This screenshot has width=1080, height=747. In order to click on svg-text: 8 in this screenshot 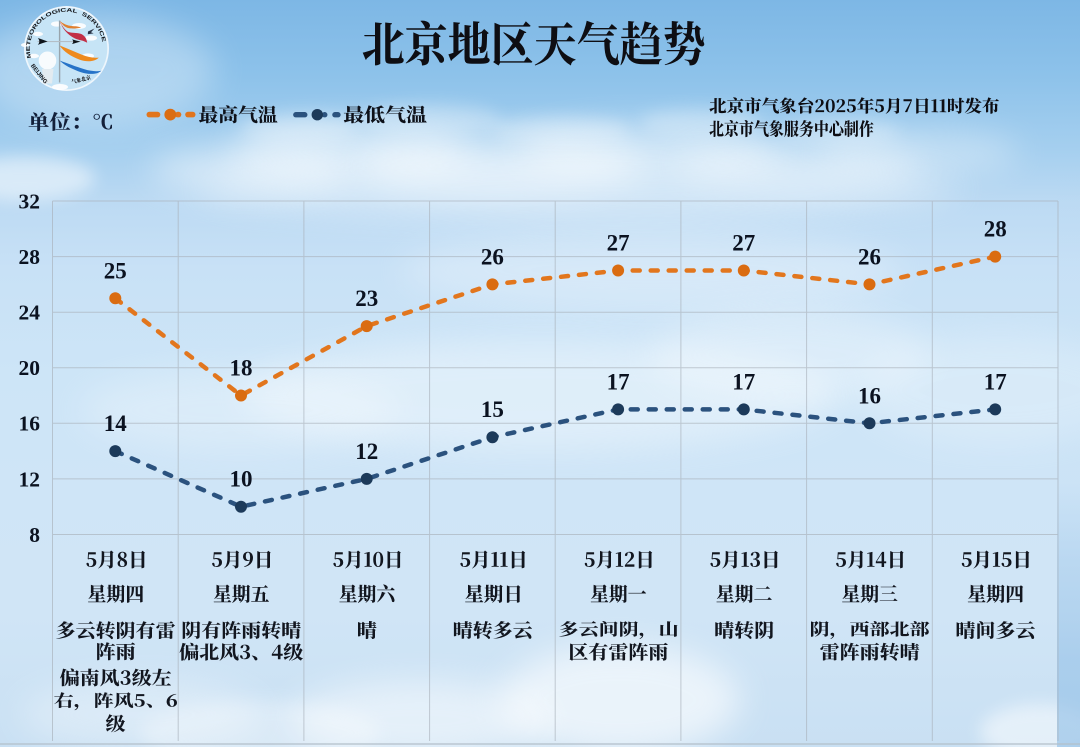, I will do `click(34, 535)`.